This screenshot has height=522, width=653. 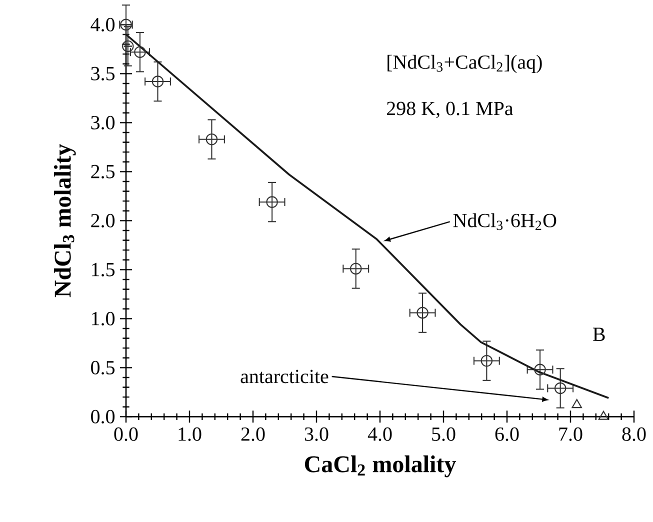 What do you see at coordinates (570, 434) in the screenshot?
I see `x-tick-label: 7.0` at bounding box center [570, 434].